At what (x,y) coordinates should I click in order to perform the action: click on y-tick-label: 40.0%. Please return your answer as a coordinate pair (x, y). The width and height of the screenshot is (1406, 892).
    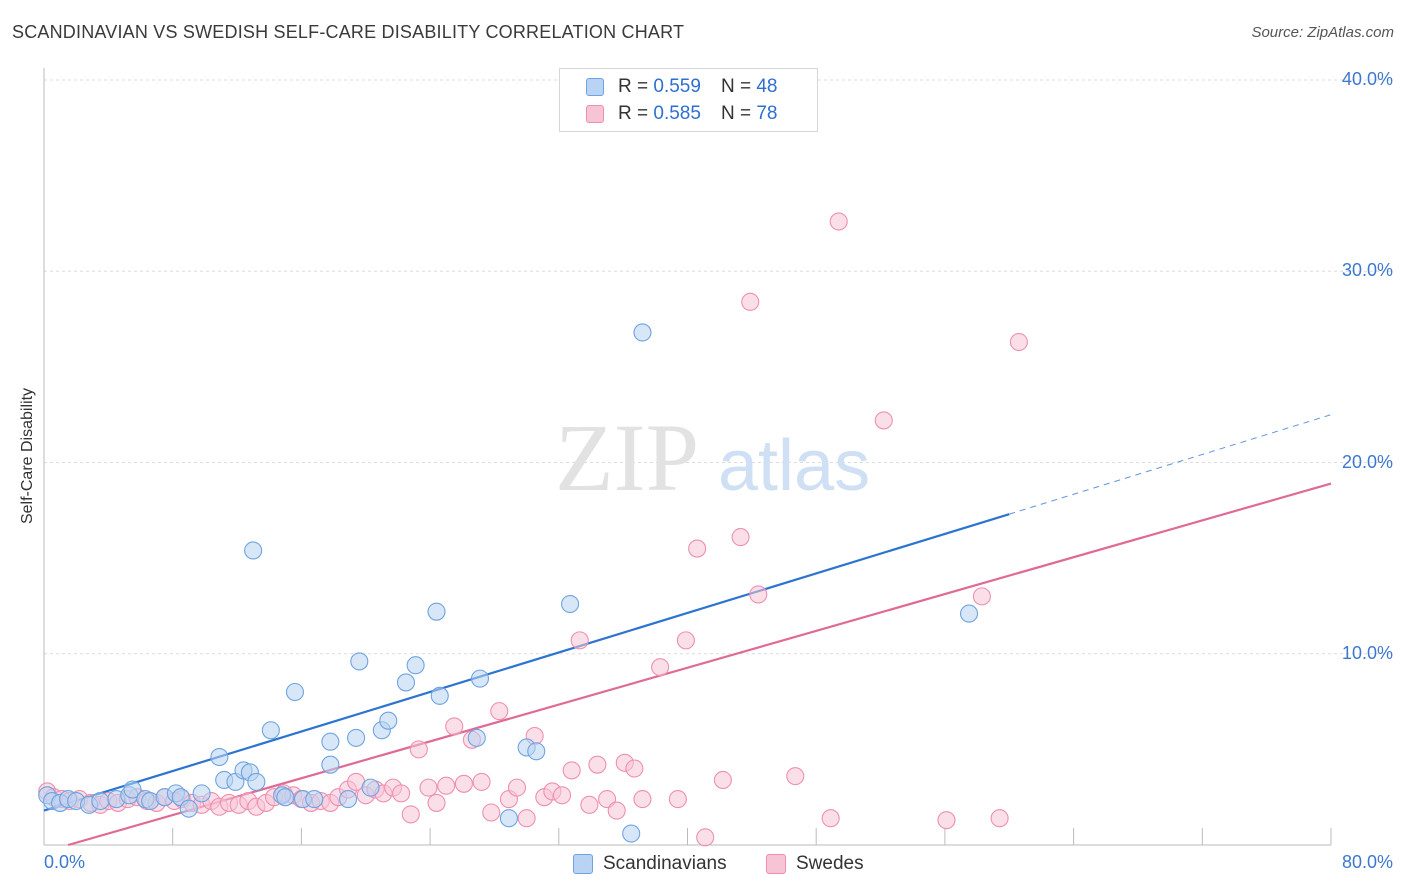
    Looking at the image, I should click on (1367, 79).